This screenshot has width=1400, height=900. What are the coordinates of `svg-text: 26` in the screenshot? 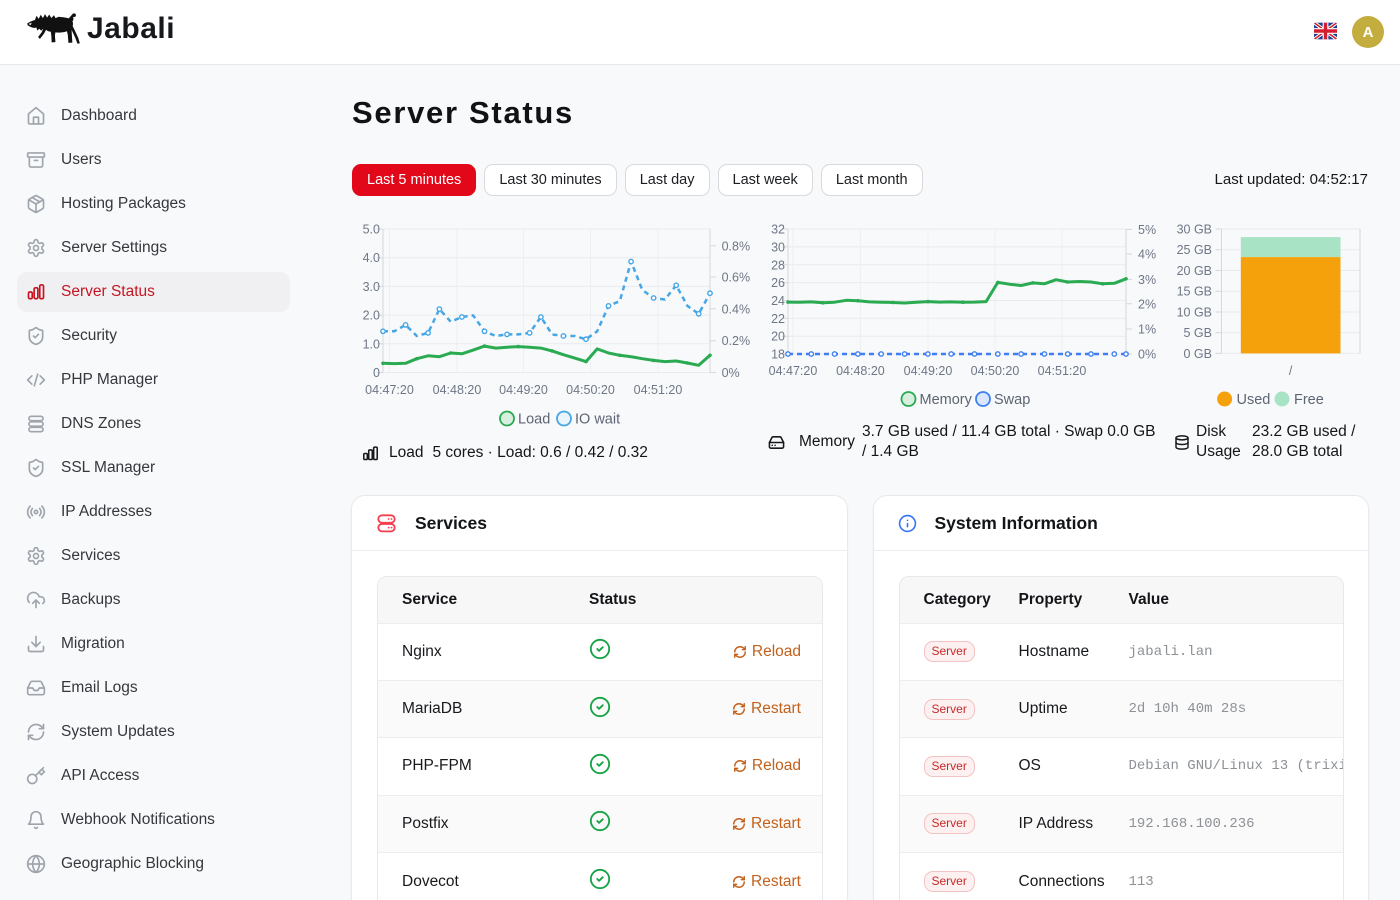 It's located at (778, 283).